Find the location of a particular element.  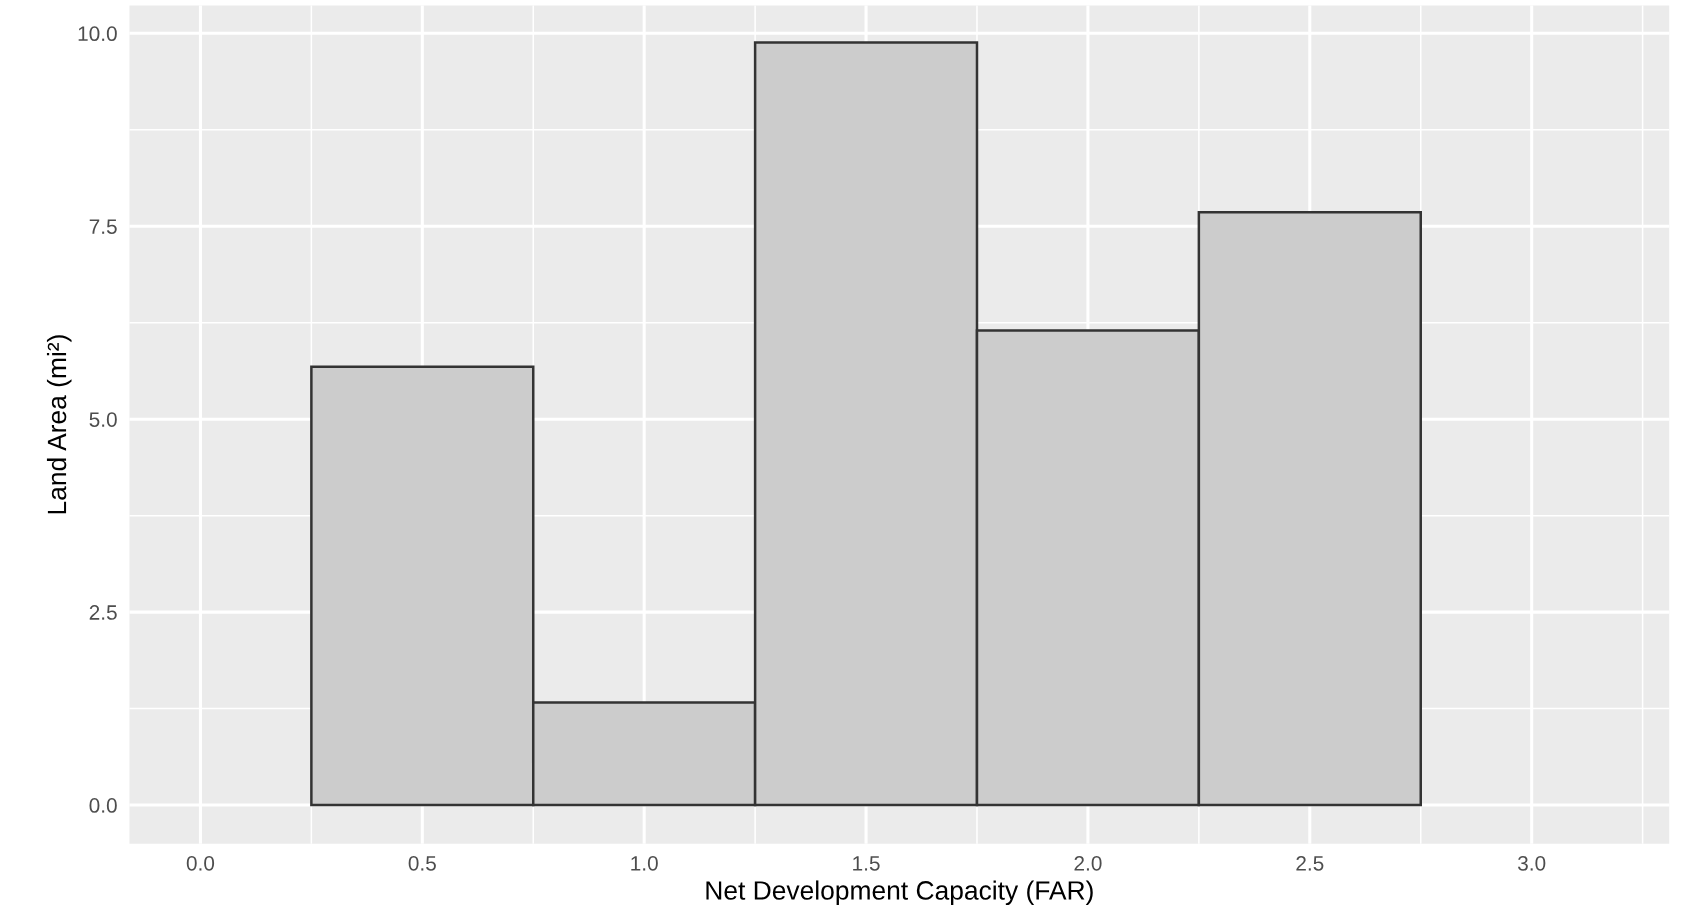

y-axis-title: Land Area (mi²) is located at coordinates (59, 424).